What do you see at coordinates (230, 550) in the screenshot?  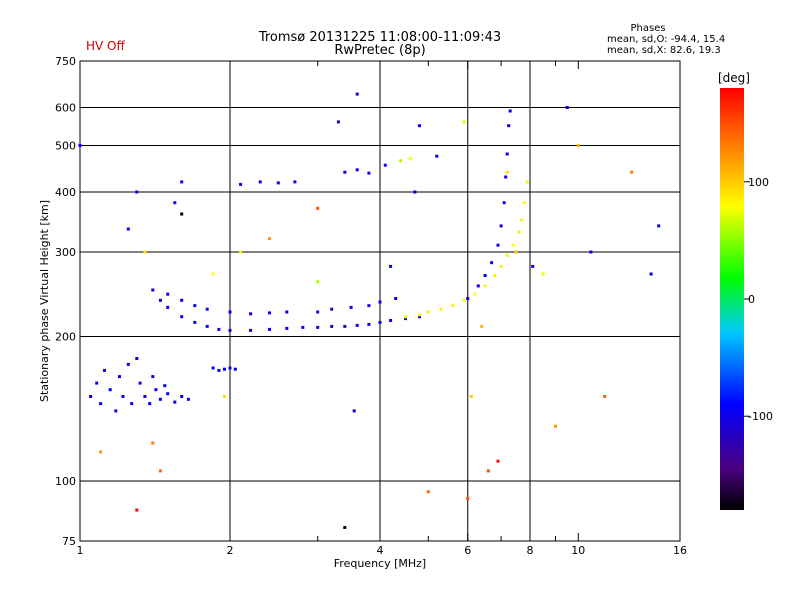 I see `x-tick-label: 2` at bounding box center [230, 550].